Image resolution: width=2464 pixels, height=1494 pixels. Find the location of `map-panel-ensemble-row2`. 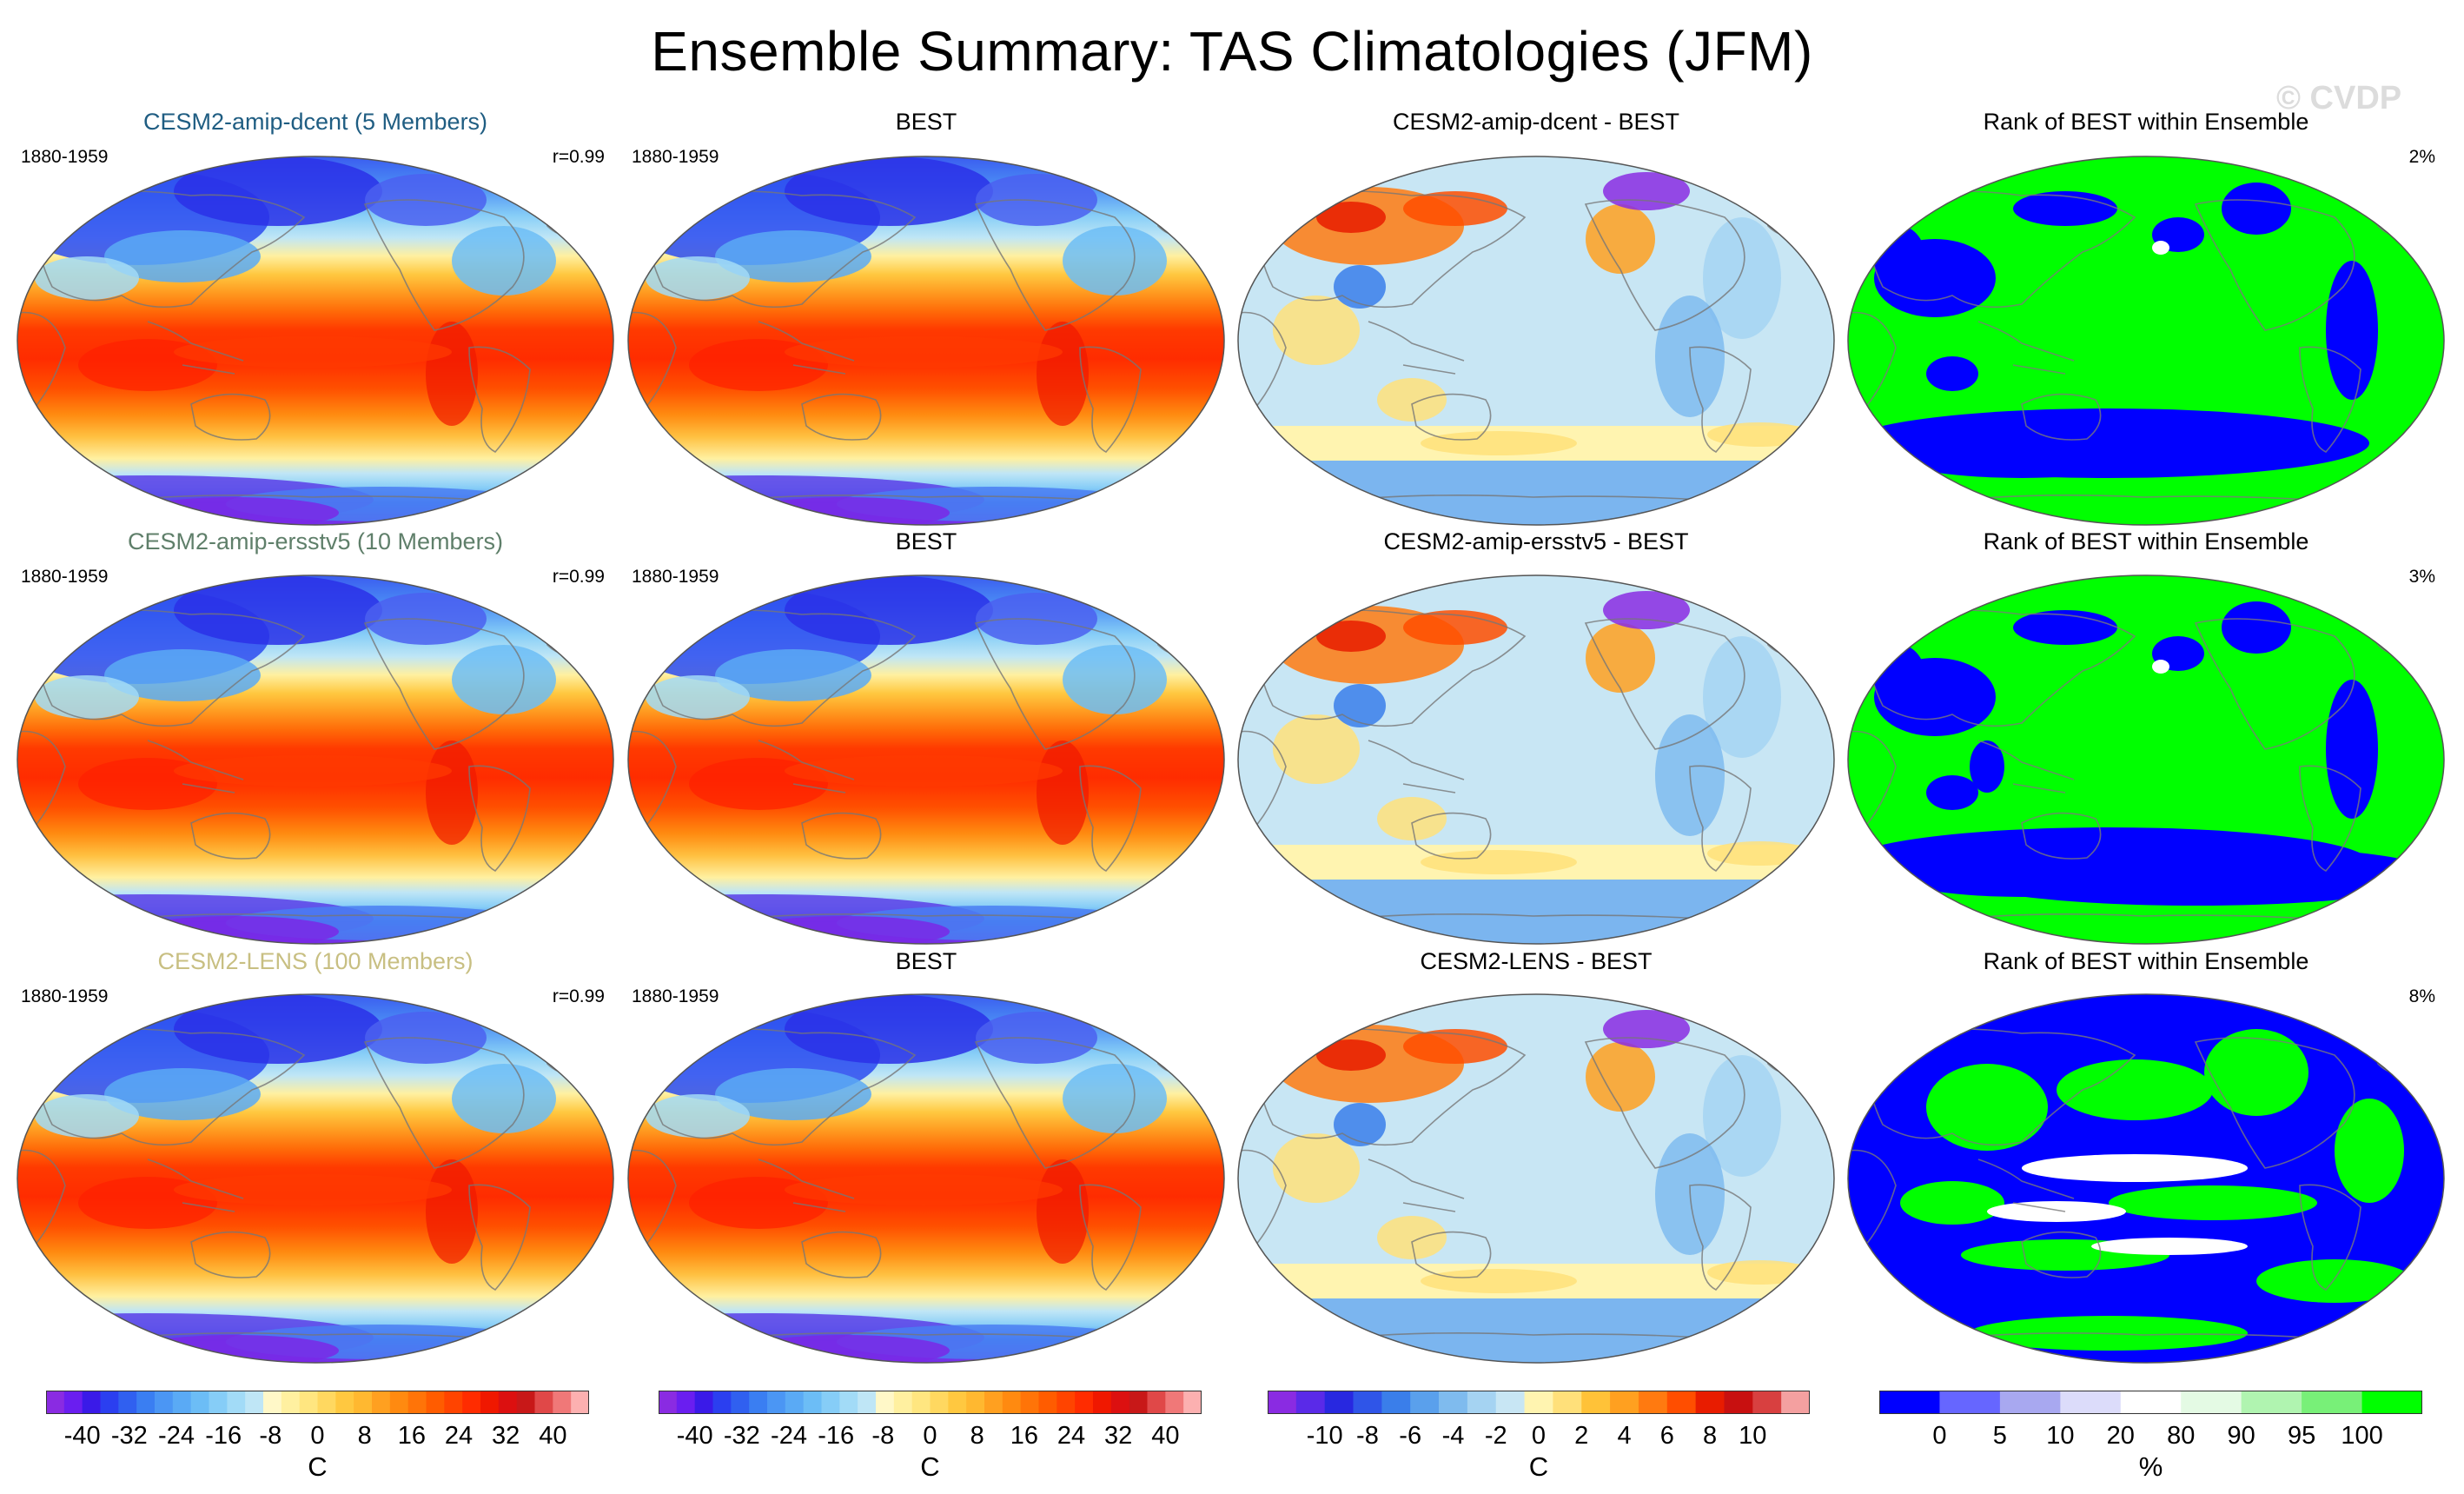

map-panel-ensemble-row2 is located at coordinates (315, 760).